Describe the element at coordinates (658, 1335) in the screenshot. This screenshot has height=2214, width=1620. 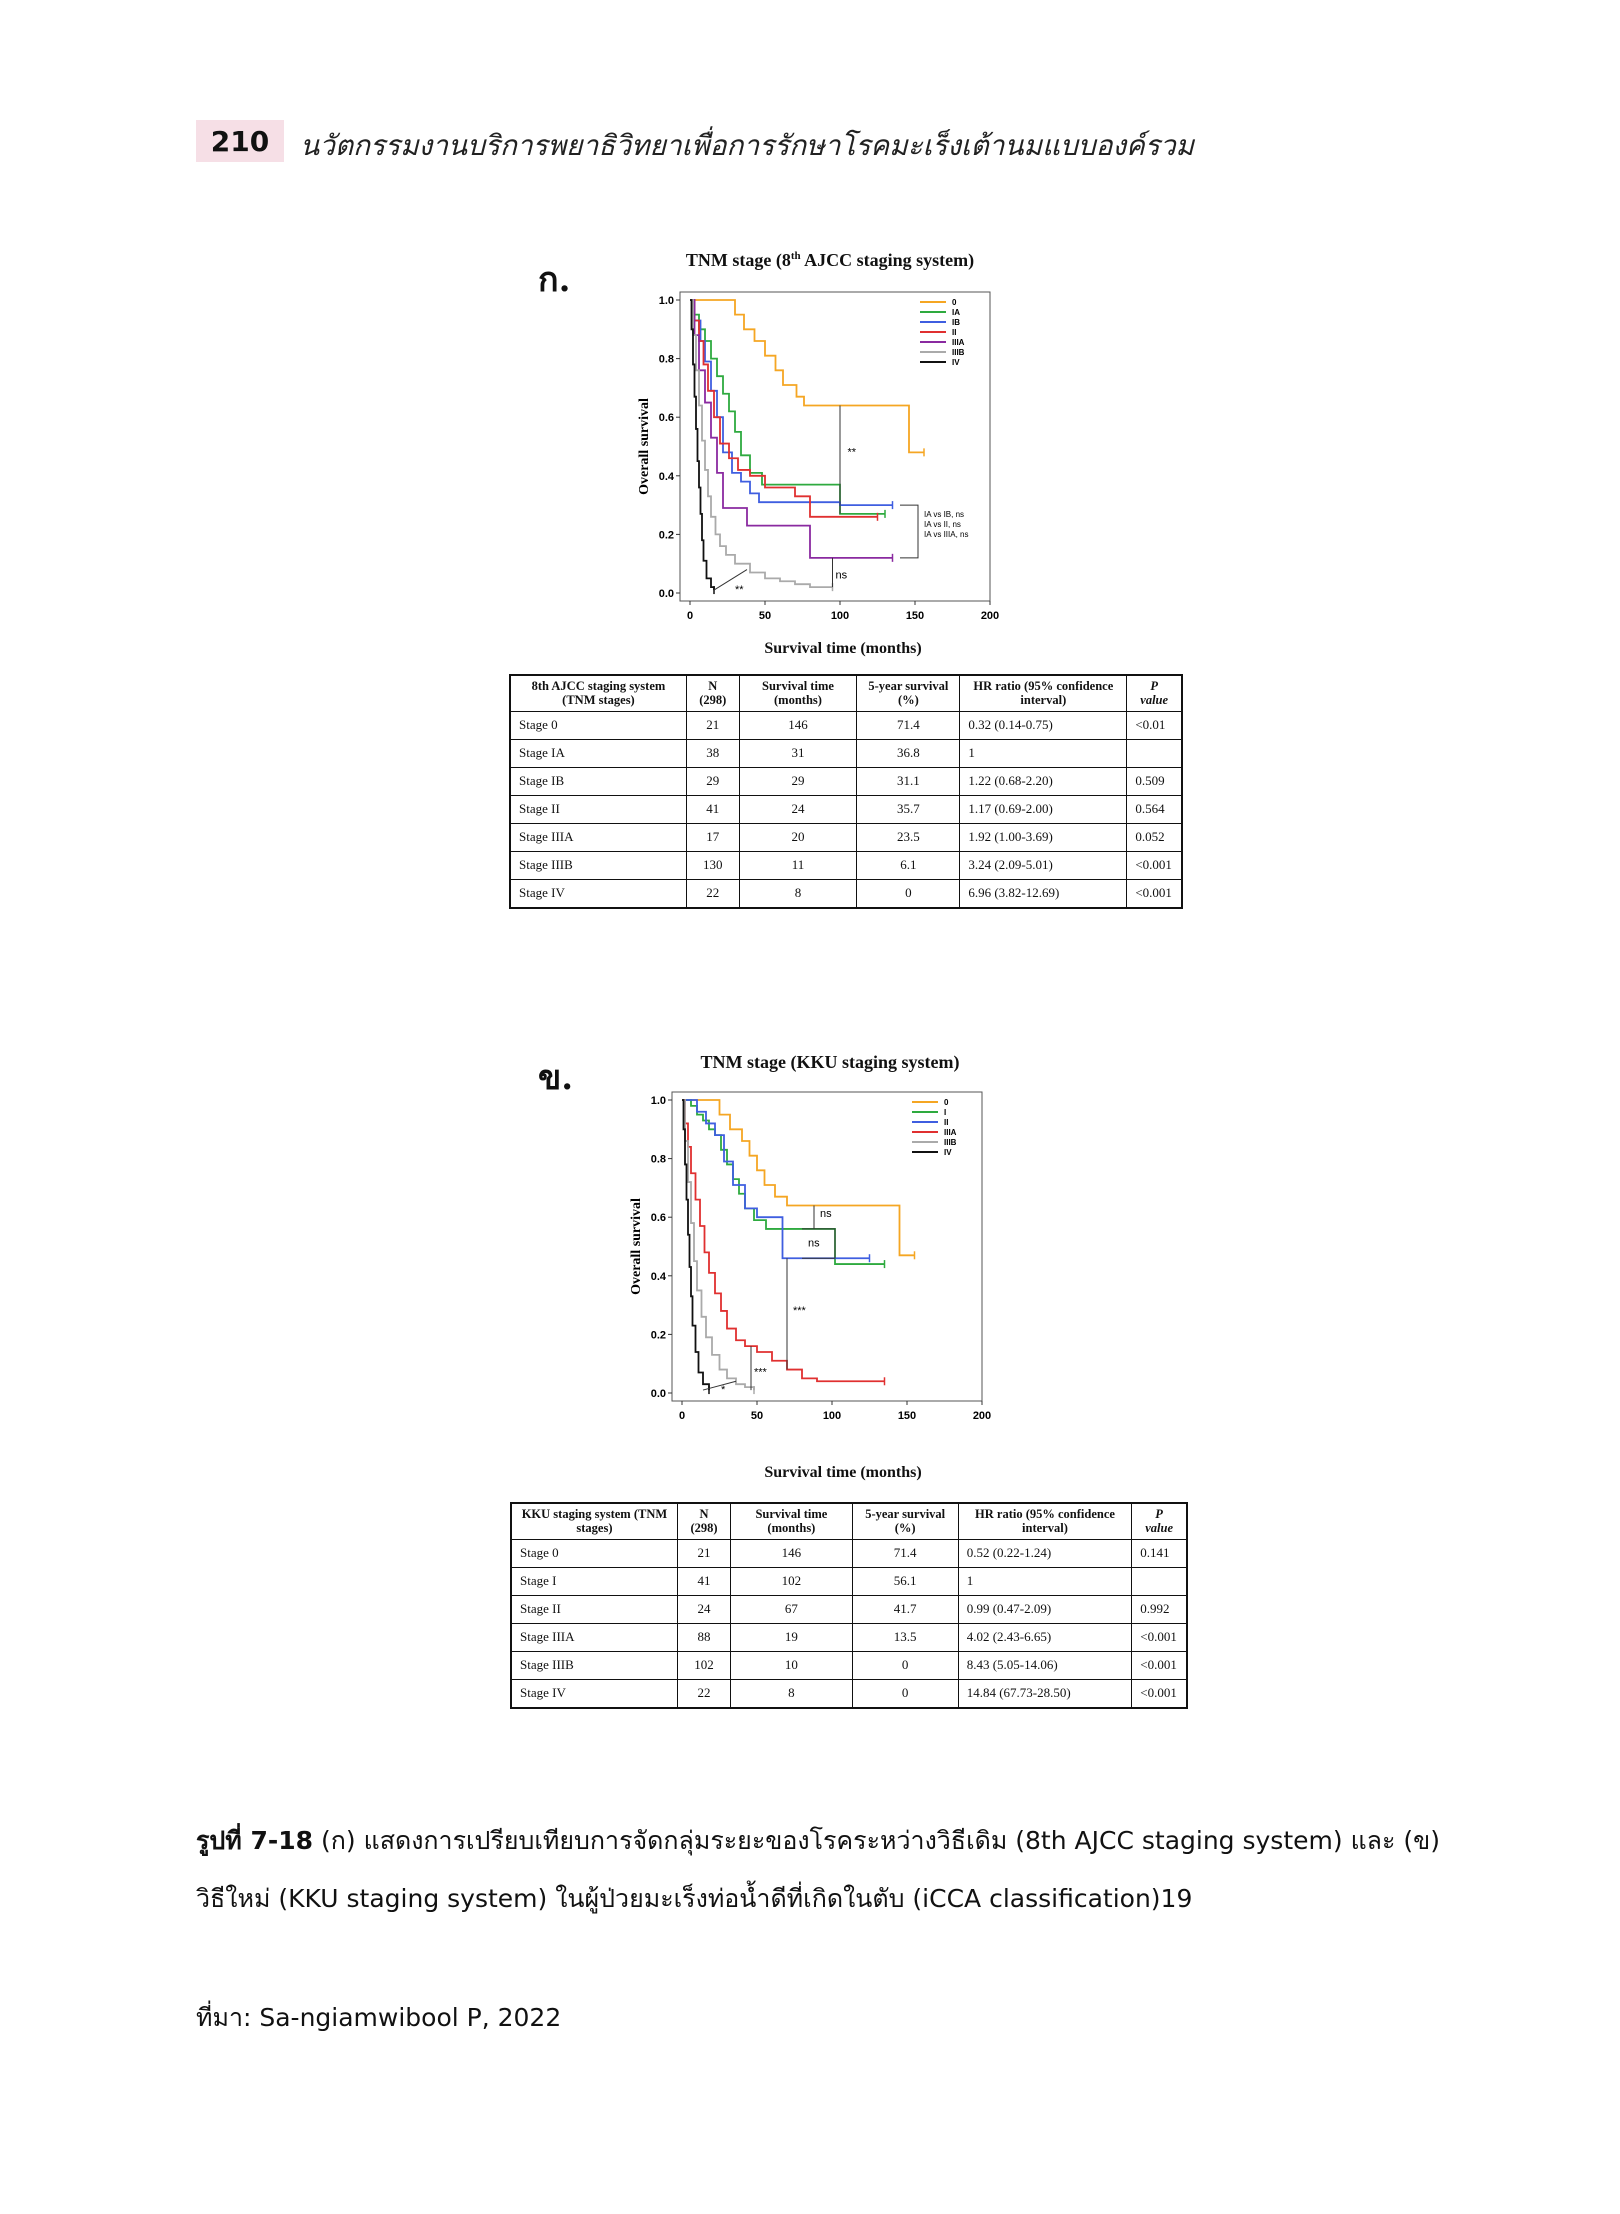
I see `y-tick-label: 0.2` at that location.